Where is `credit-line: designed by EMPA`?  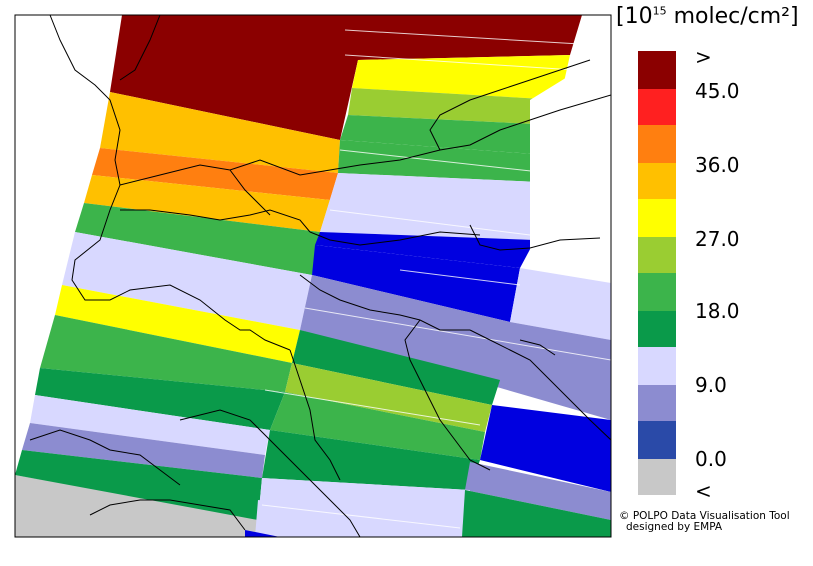 credit-line: designed by EMPA is located at coordinates (674, 527).